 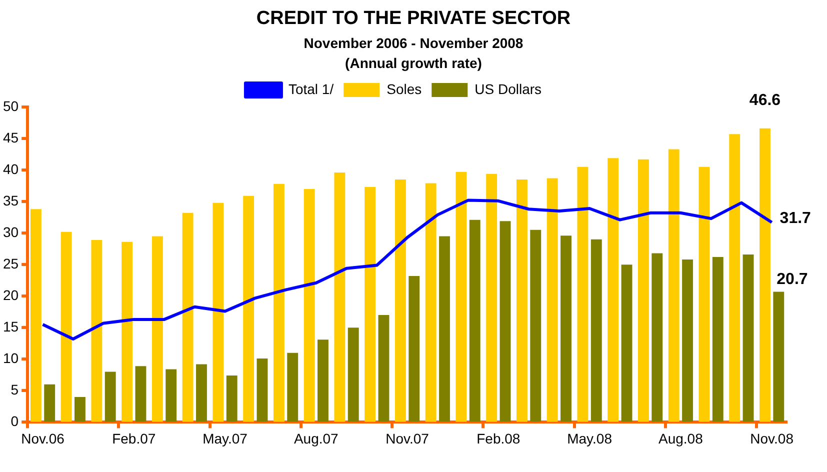 What do you see at coordinates (413, 53) in the screenshot?
I see `chart-subtitle: November 2006 - November 2008 (Annual growth rate)` at bounding box center [413, 53].